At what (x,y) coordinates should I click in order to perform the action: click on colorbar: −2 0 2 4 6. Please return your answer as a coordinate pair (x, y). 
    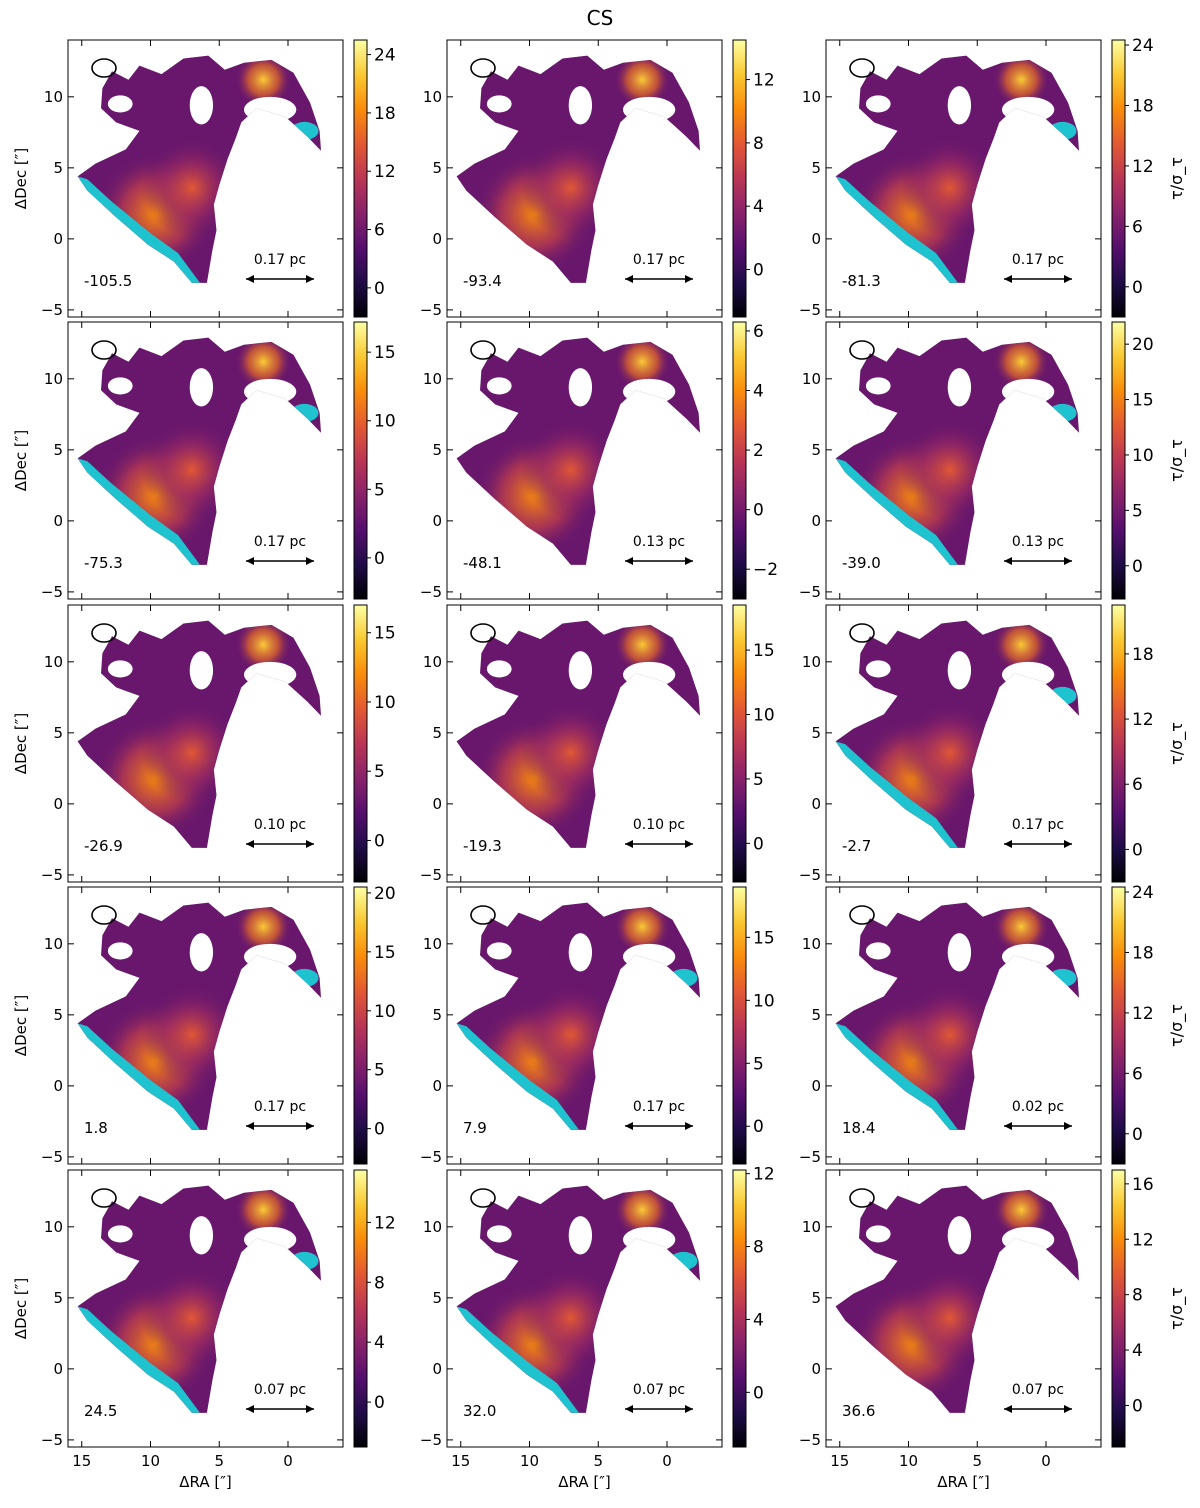
    Looking at the image, I should click on (755, 460).